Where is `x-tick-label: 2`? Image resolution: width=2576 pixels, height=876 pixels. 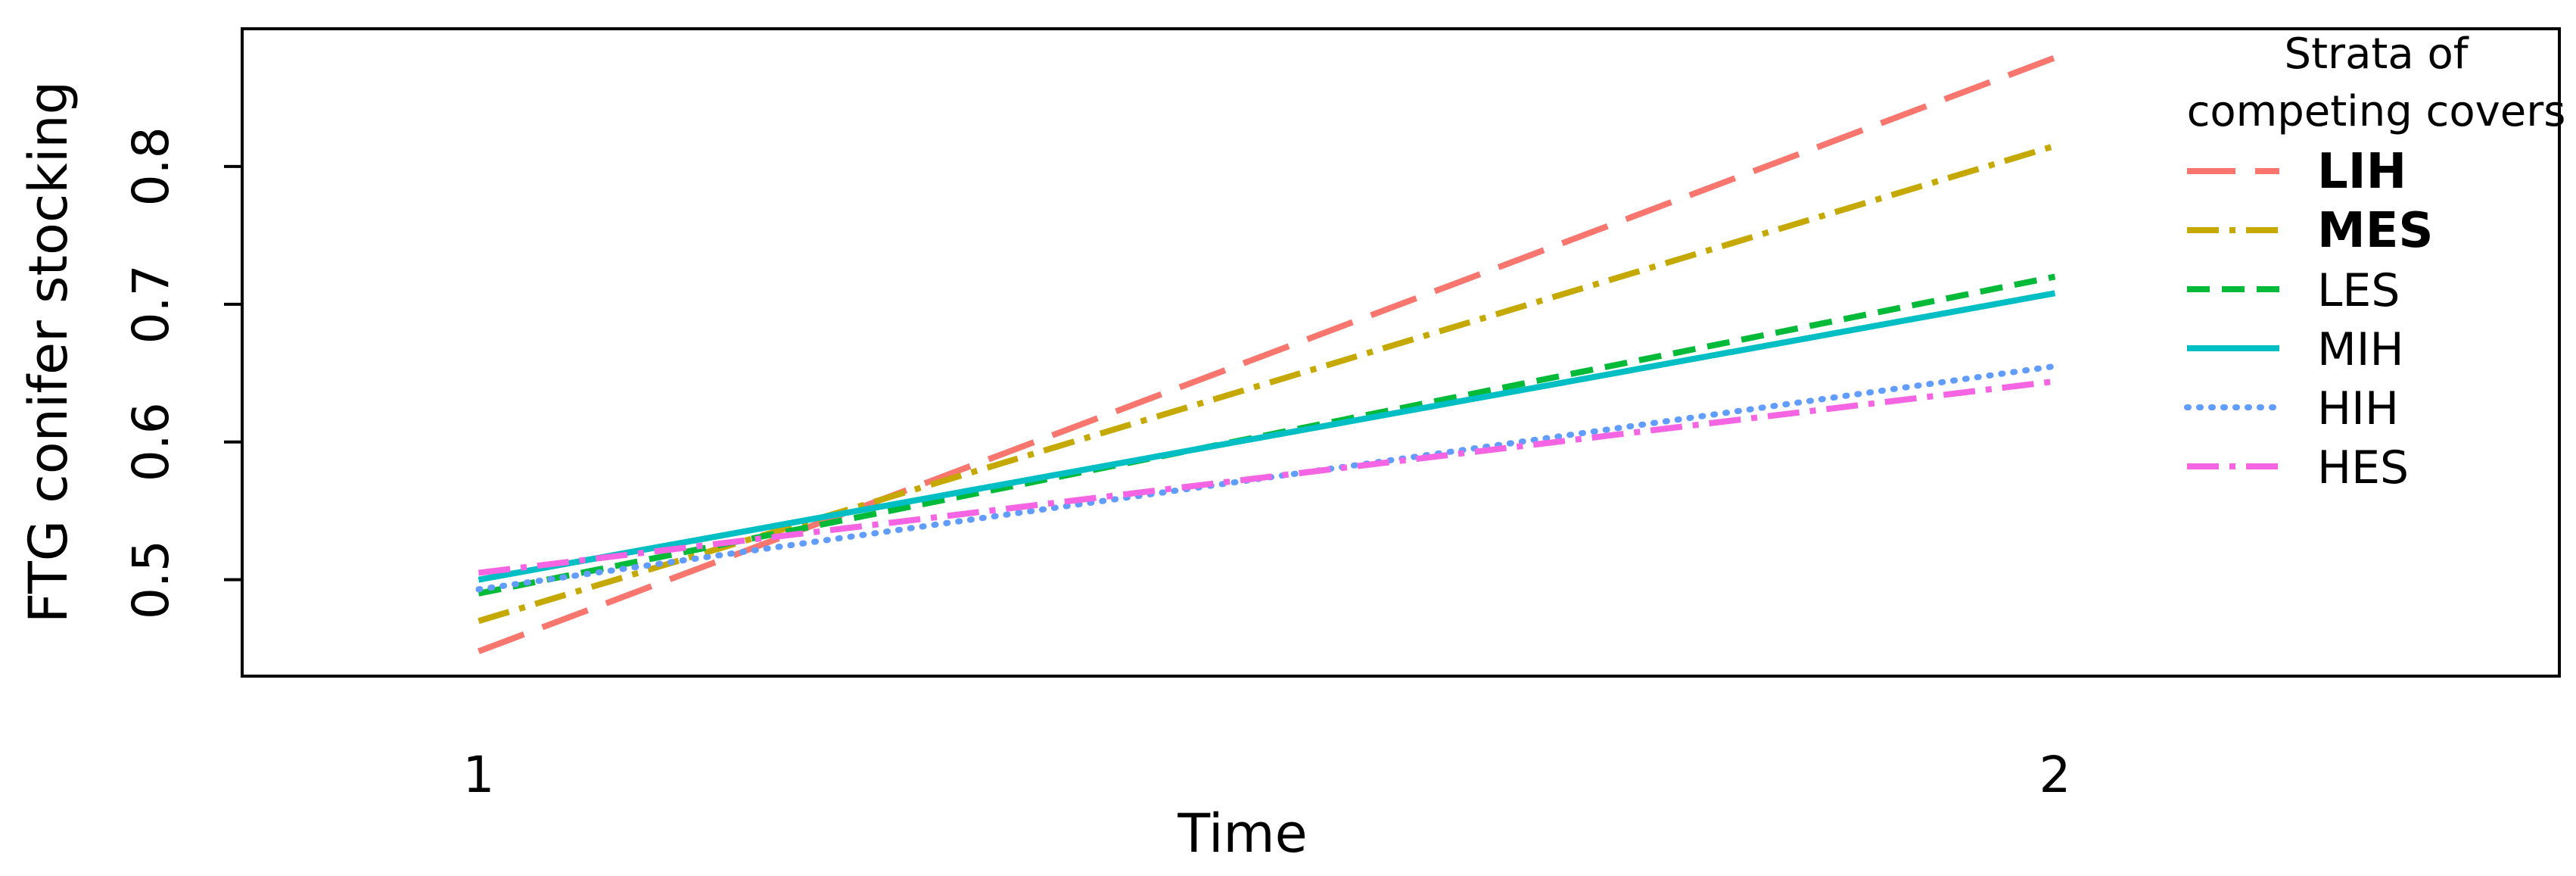 x-tick-label: 2 is located at coordinates (2054, 775).